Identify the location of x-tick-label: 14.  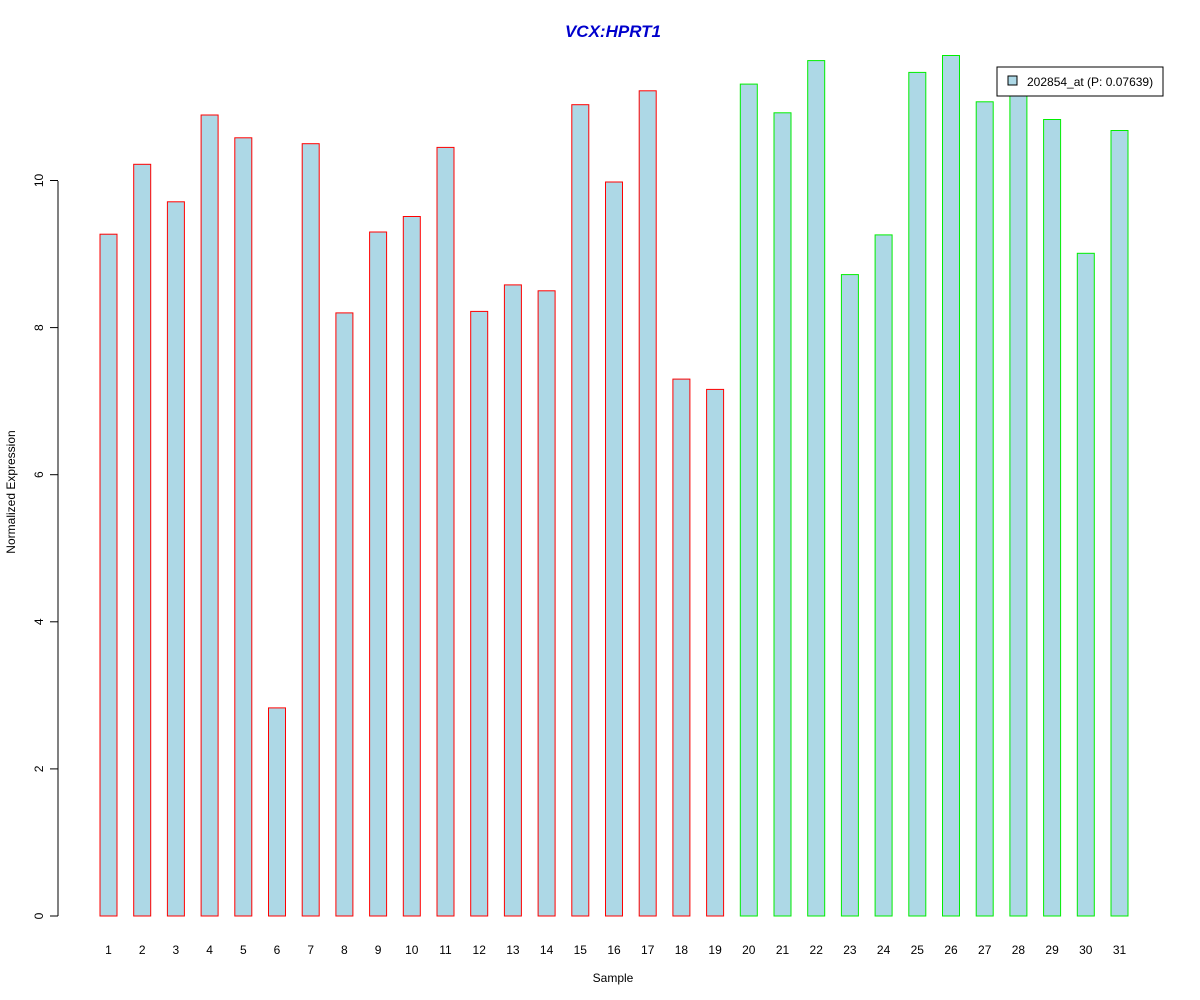
(547, 950).